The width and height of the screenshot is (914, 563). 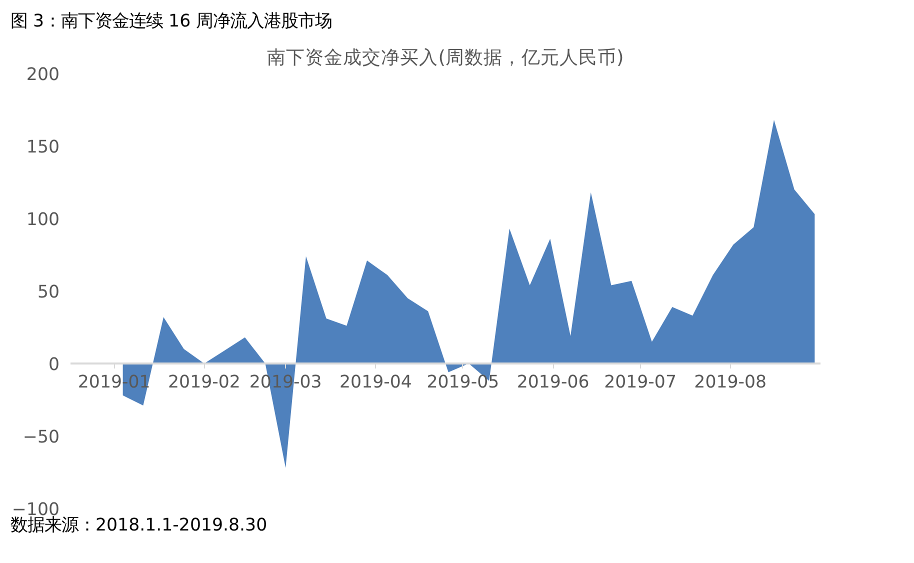 What do you see at coordinates (48, 292) in the screenshot?
I see `y-tick-label: 50` at bounding box center [48, 292].